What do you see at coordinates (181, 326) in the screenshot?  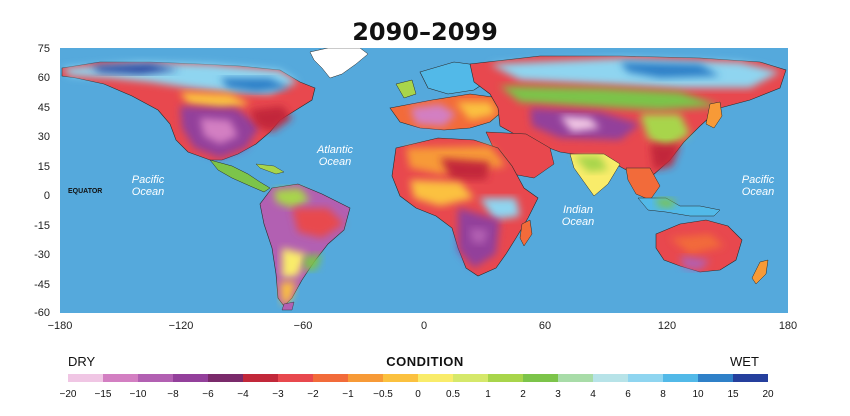 I see `x-tick: −120` at bounding box center [181, 326].